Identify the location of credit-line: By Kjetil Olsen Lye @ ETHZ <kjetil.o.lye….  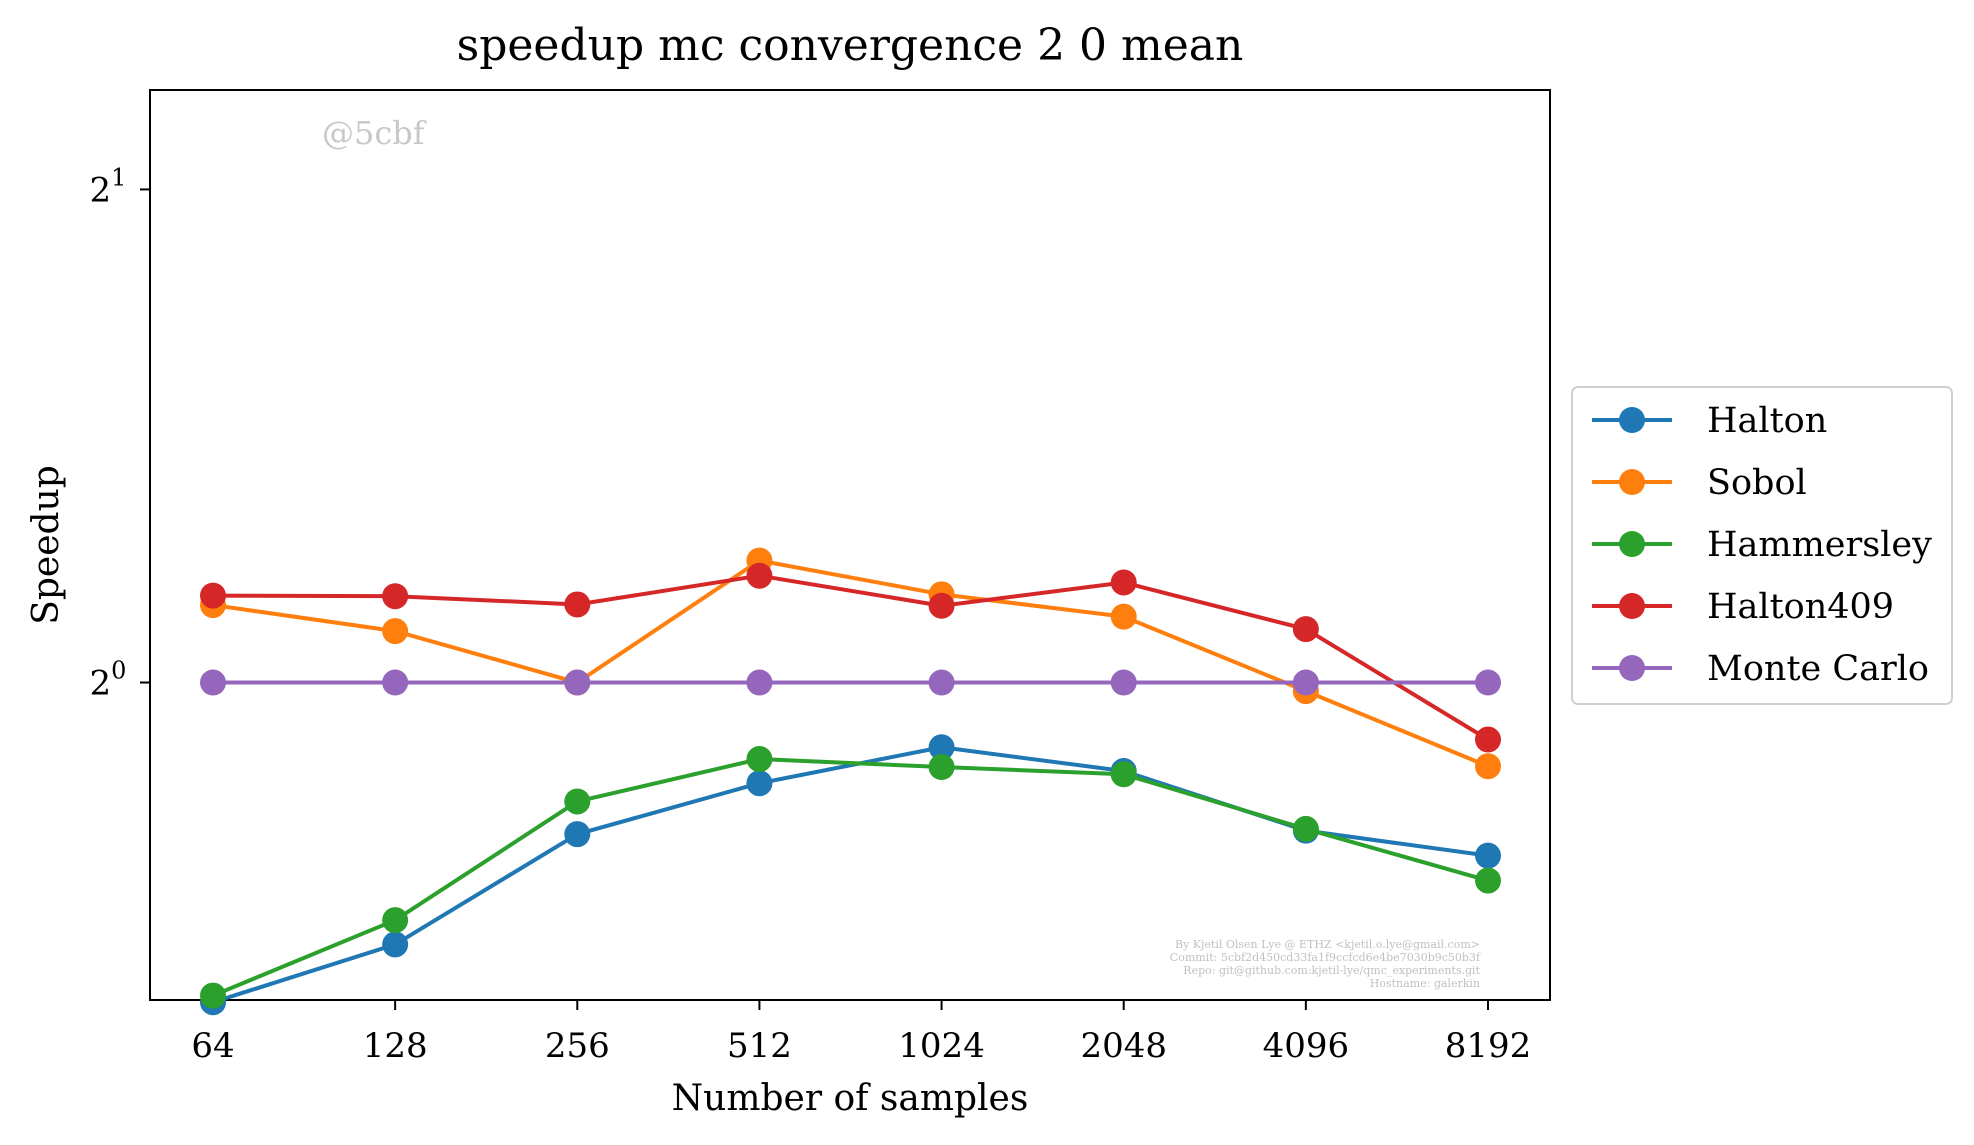
(1327, 944).